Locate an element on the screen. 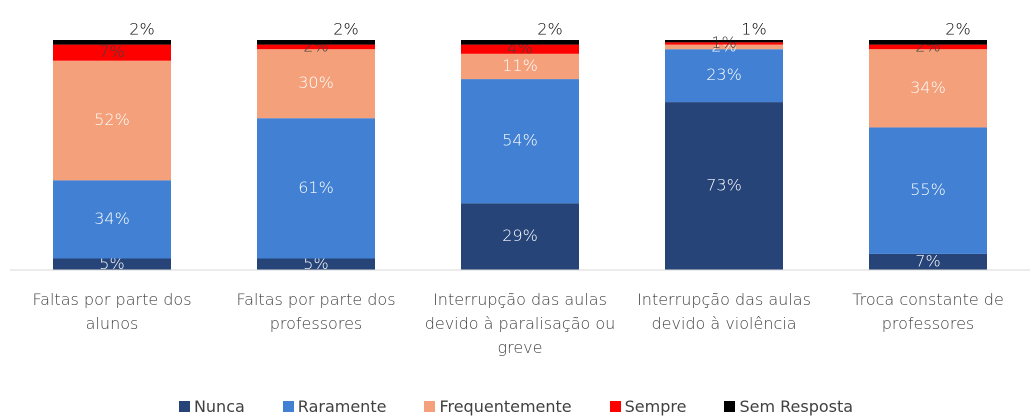 The height and width of the screenshot is (419, 1032). value-label: 73% is located at coordinates (724, 185).